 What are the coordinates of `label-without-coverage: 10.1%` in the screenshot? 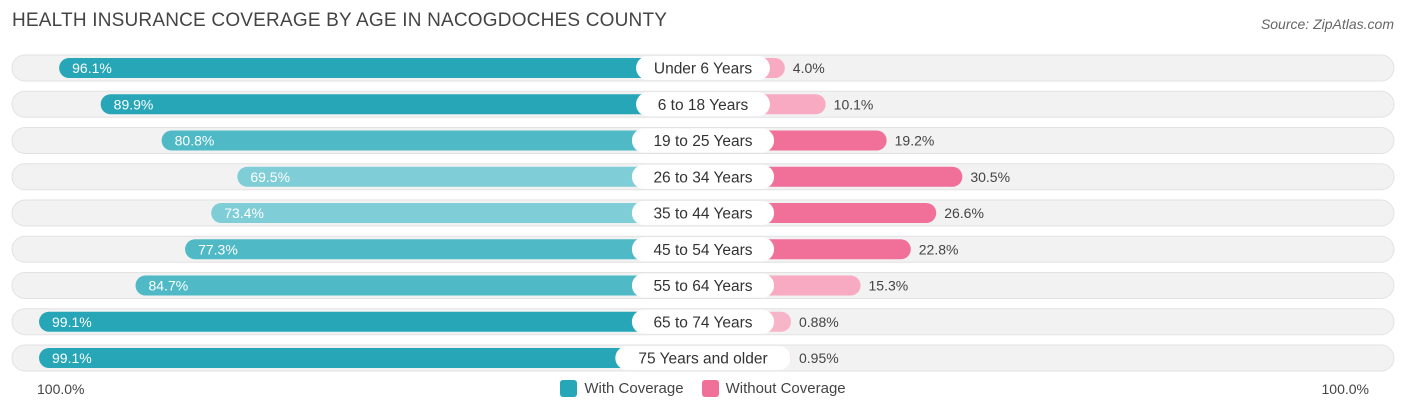 It's located at (854, 104).